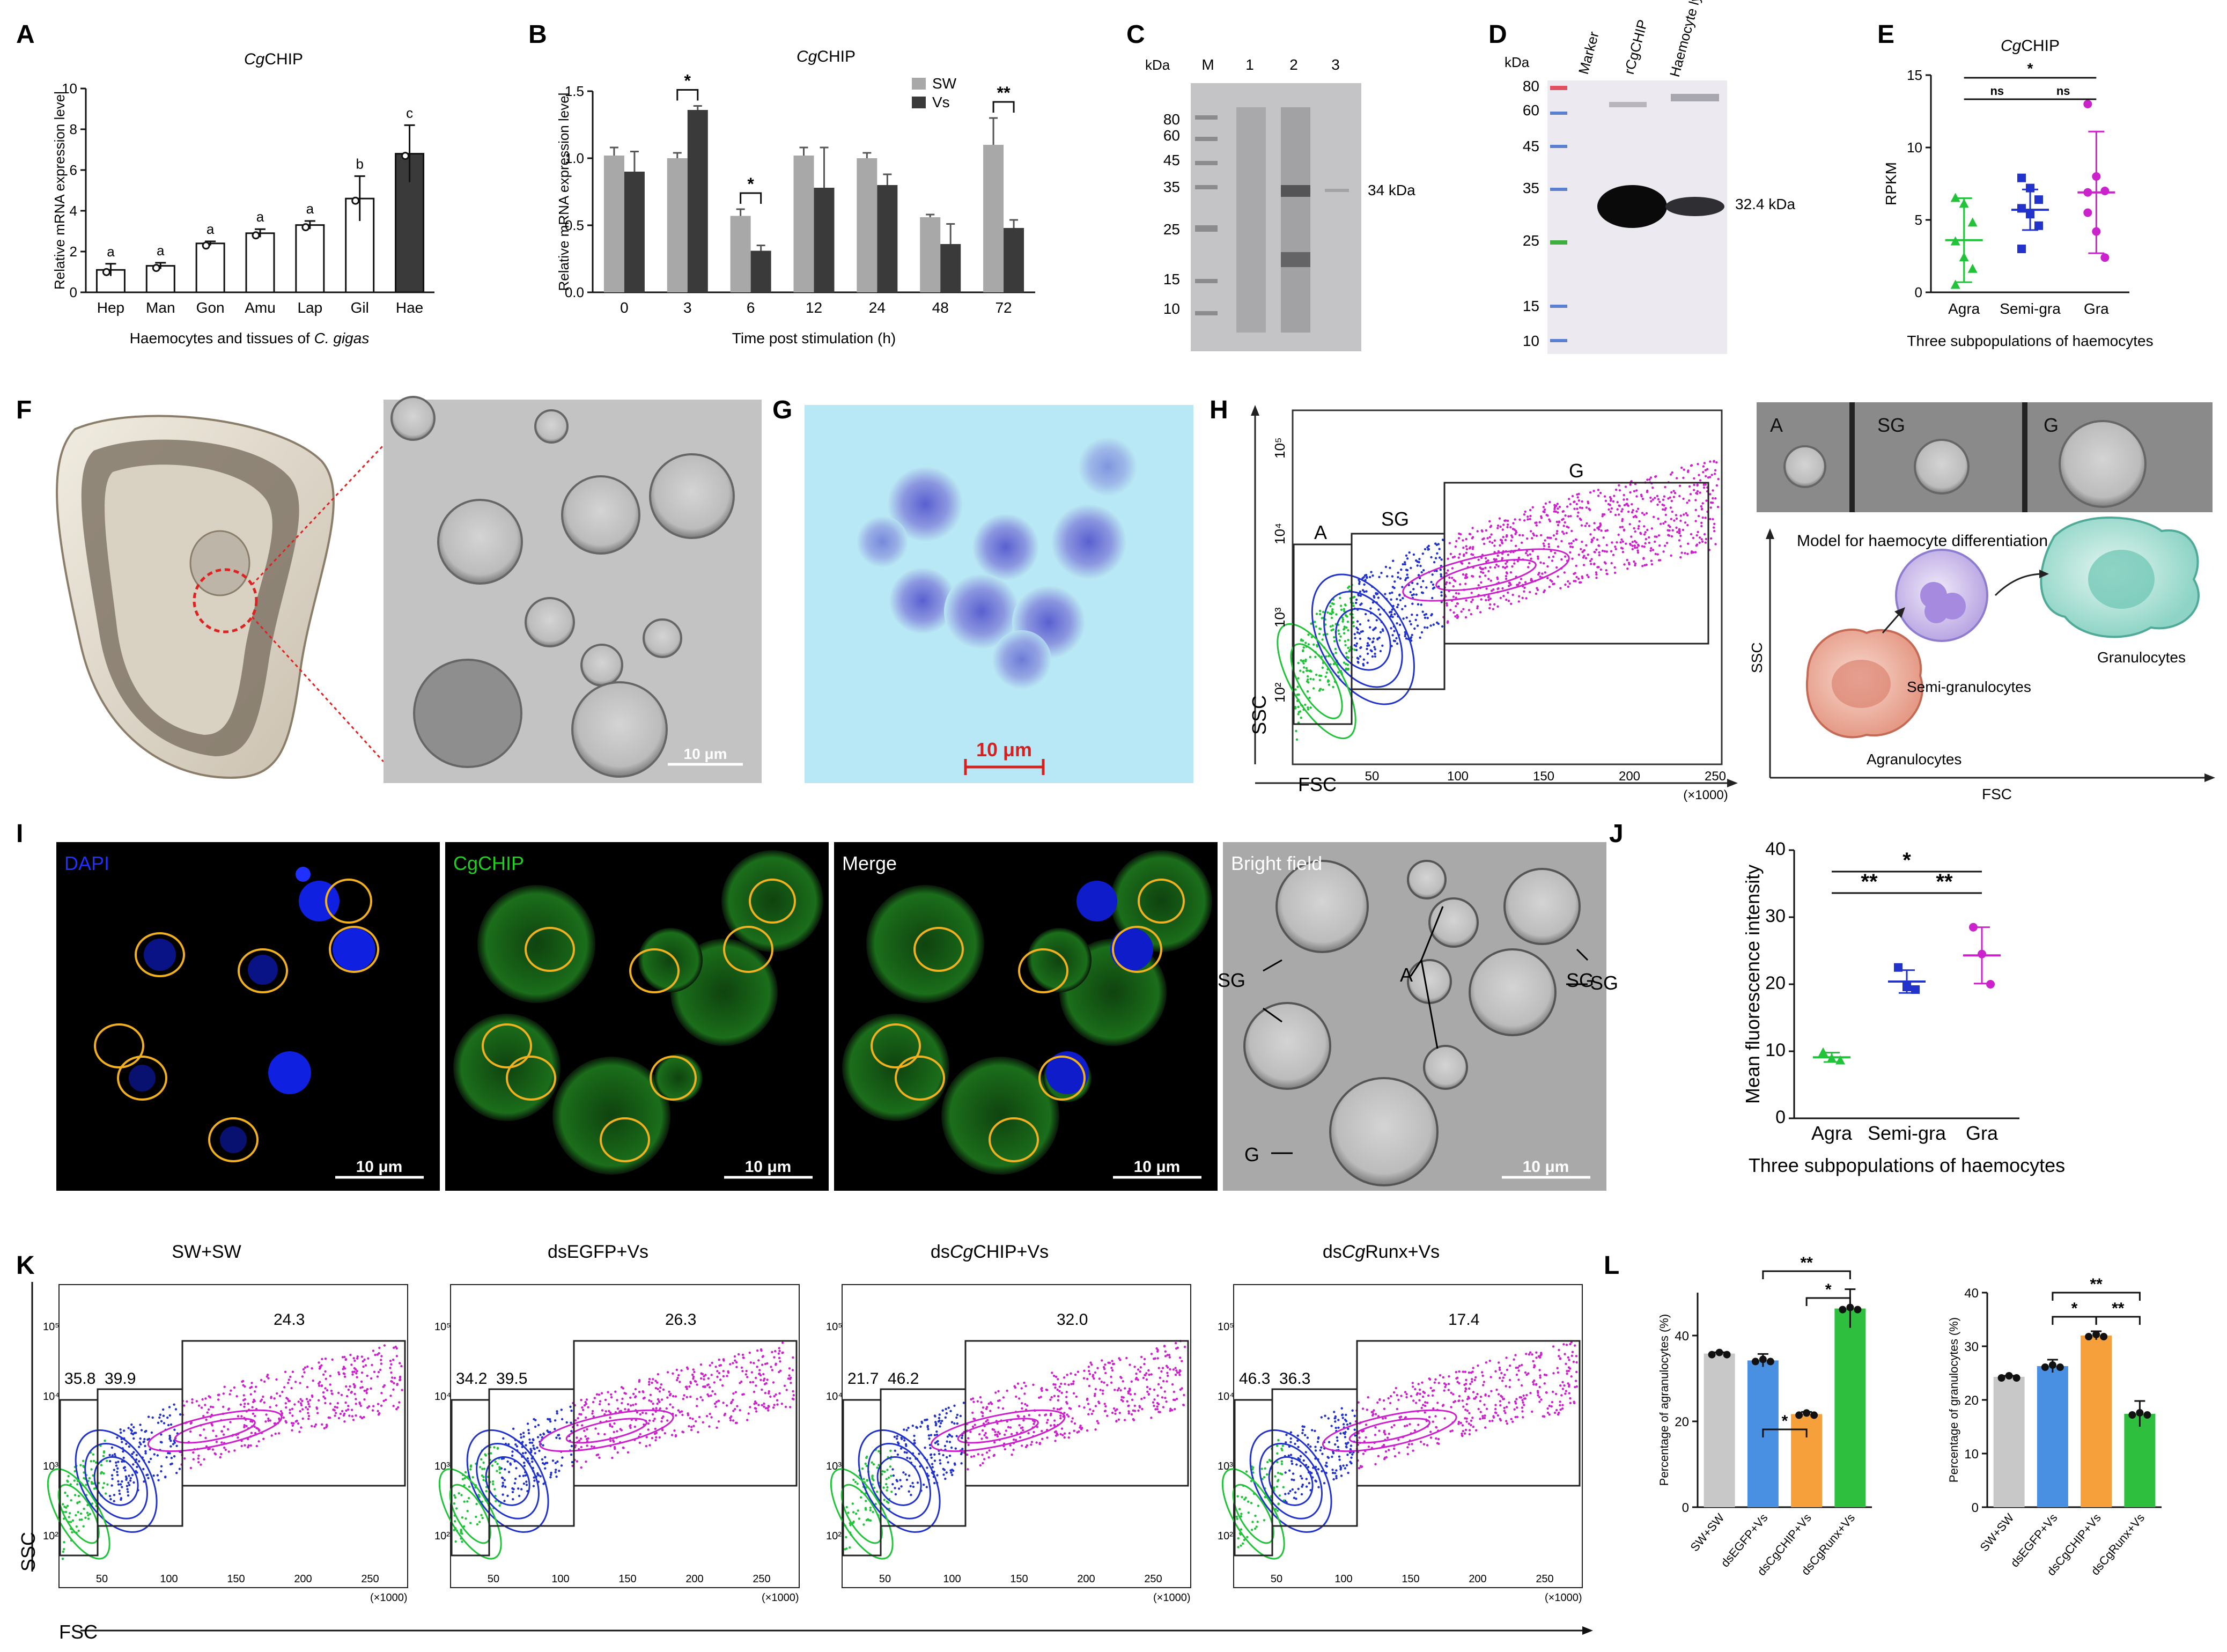 The height and width of the screenshot is (1652, 2227). I want to click on sig-mark: **, so click(2096, 1284).